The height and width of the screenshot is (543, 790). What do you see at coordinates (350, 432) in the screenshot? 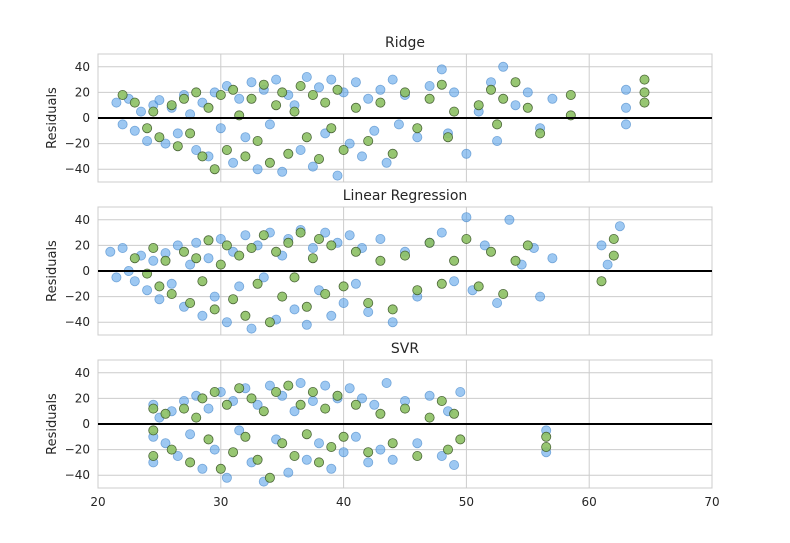
I see `svr-points` at bounding box center [350, 432].